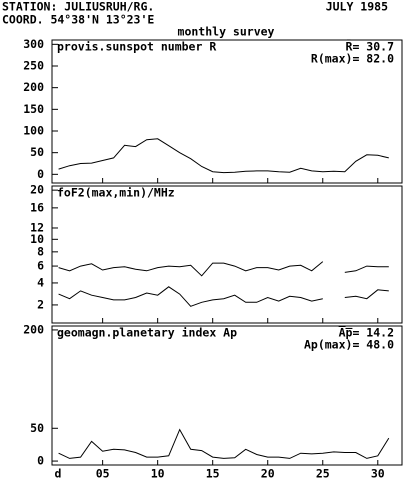 The height and width of the screenshot is (480, 408). Describe the element at coordinates (136, 47) in the screenshot. I see `panel-title: provis.sunspot number R` at that location.